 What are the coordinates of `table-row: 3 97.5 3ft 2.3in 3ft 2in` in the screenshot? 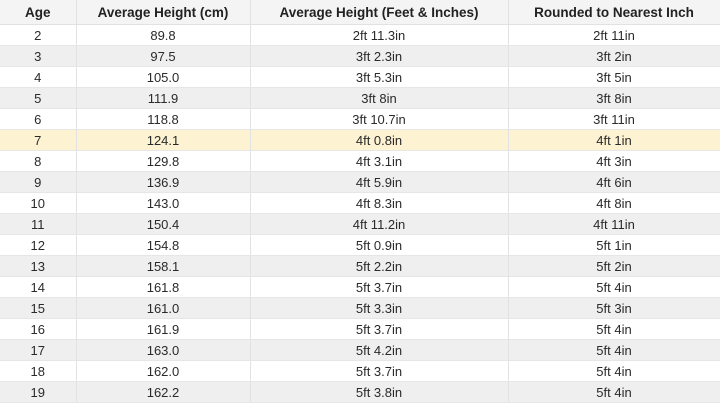 It's located at (360, 56).